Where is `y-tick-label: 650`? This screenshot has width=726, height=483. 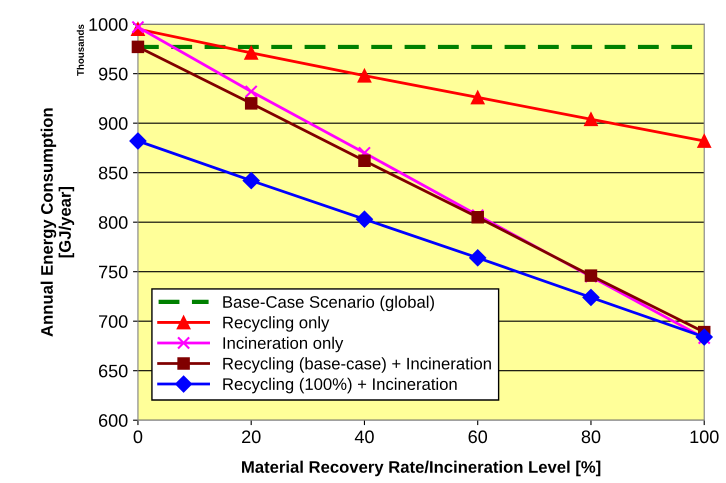
y-tick-label: 650 is located at coordinates (113, 371).